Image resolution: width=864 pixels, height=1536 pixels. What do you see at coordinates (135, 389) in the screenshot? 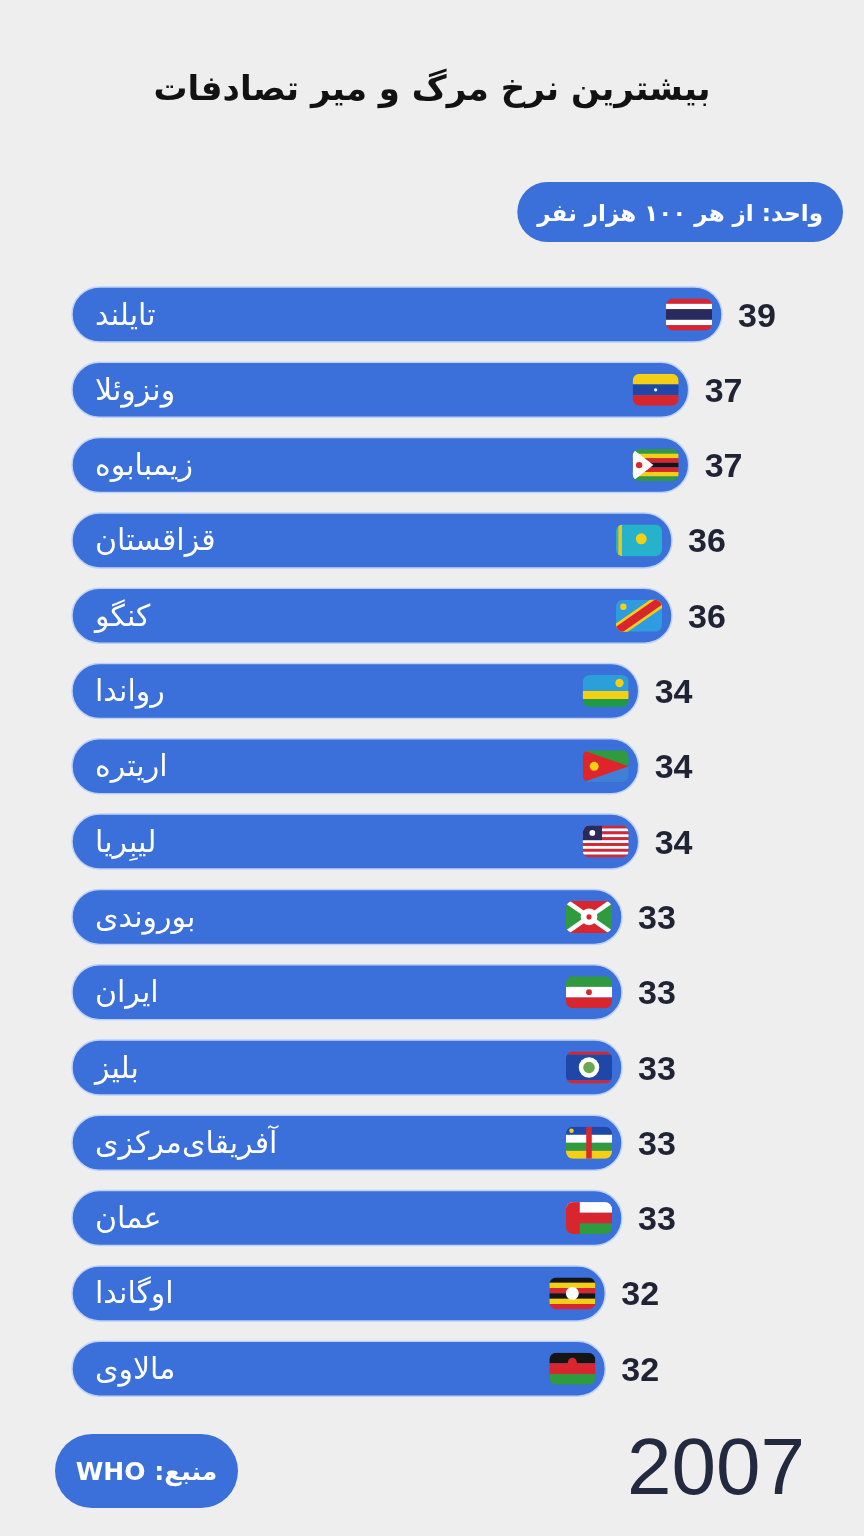
I see `category-label: ونزوئلا` at bounding box center [135, 389].